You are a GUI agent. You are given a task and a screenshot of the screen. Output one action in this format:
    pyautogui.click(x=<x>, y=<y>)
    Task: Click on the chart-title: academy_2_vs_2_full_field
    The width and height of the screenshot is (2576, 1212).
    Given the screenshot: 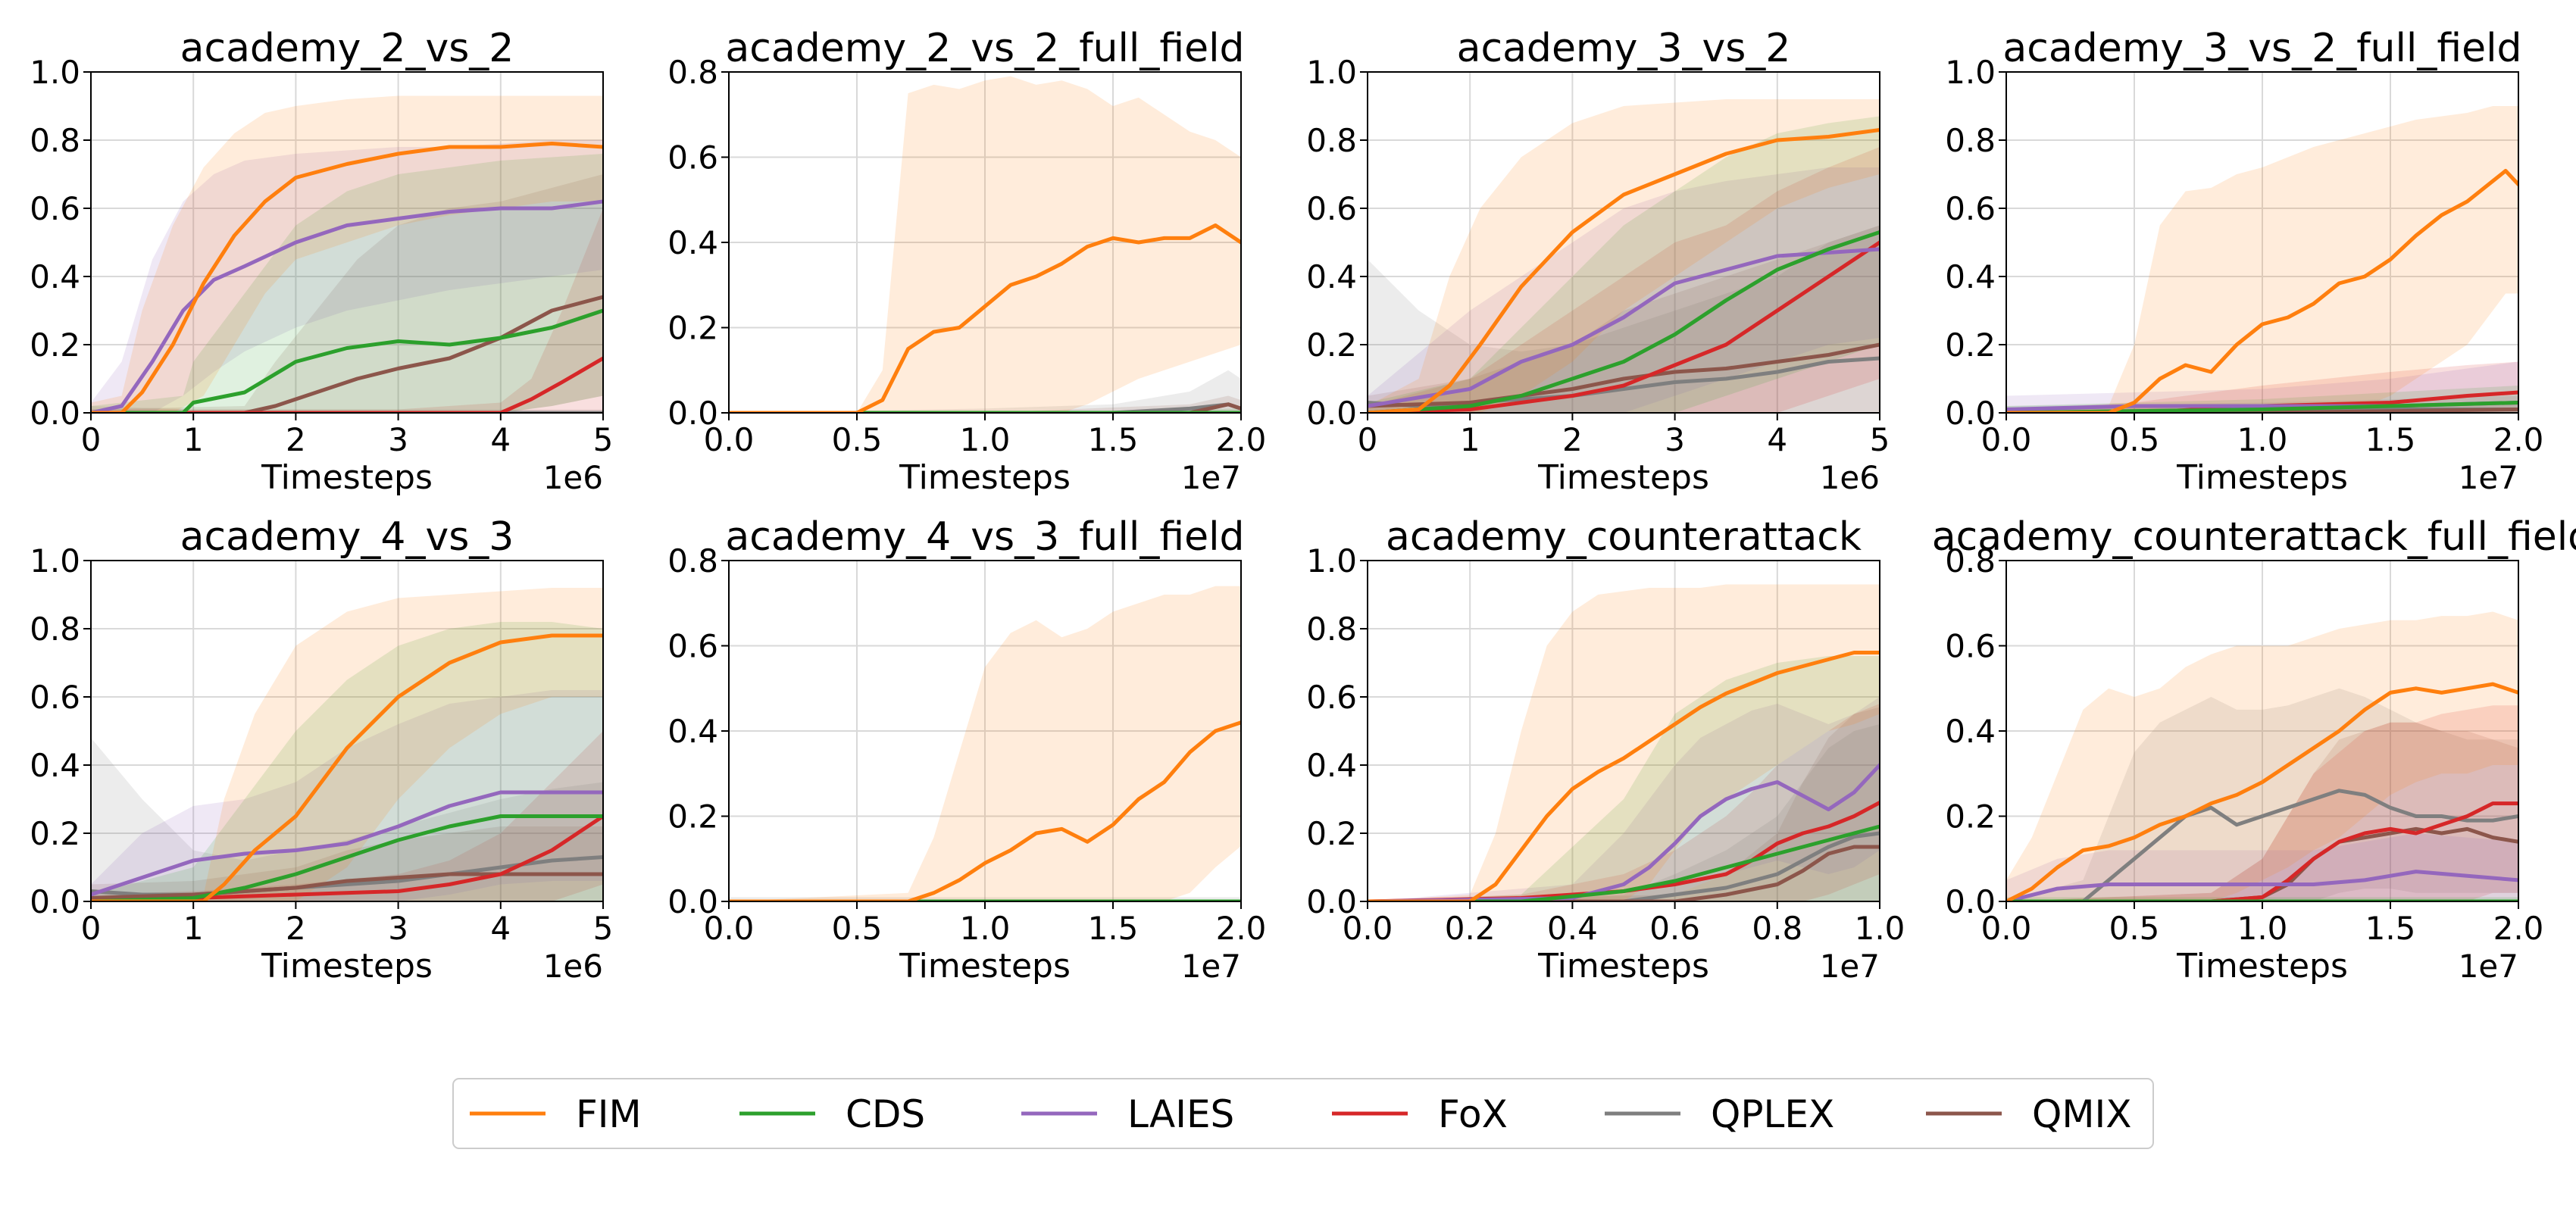 What is the action you would take?
    pyautogui.click(x=985, y=48)
    